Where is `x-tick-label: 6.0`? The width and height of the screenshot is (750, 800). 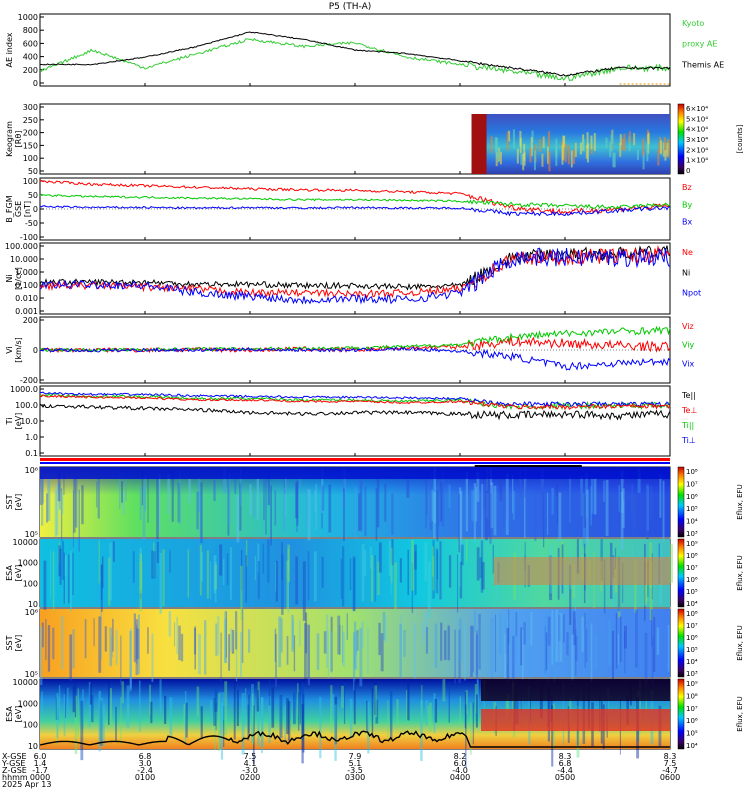 x-tick-label: 6.0 is located at coordinates (40, 756).